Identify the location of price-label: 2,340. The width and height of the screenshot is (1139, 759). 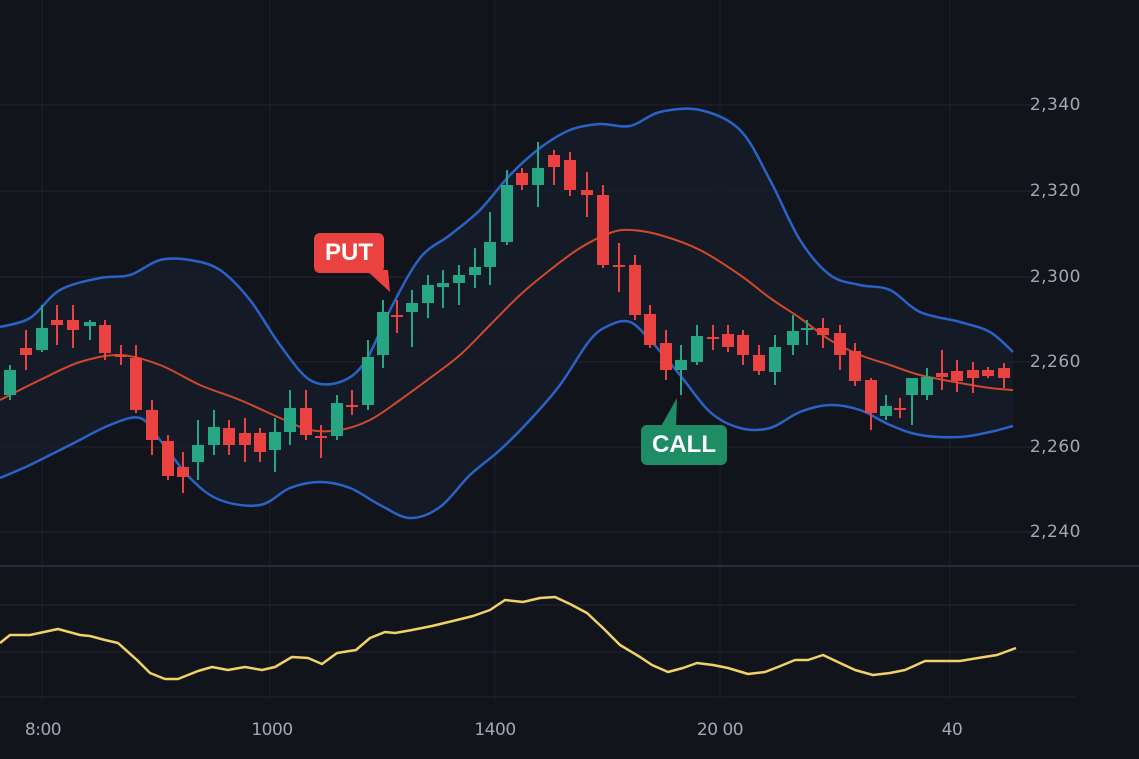
(1055, 105).